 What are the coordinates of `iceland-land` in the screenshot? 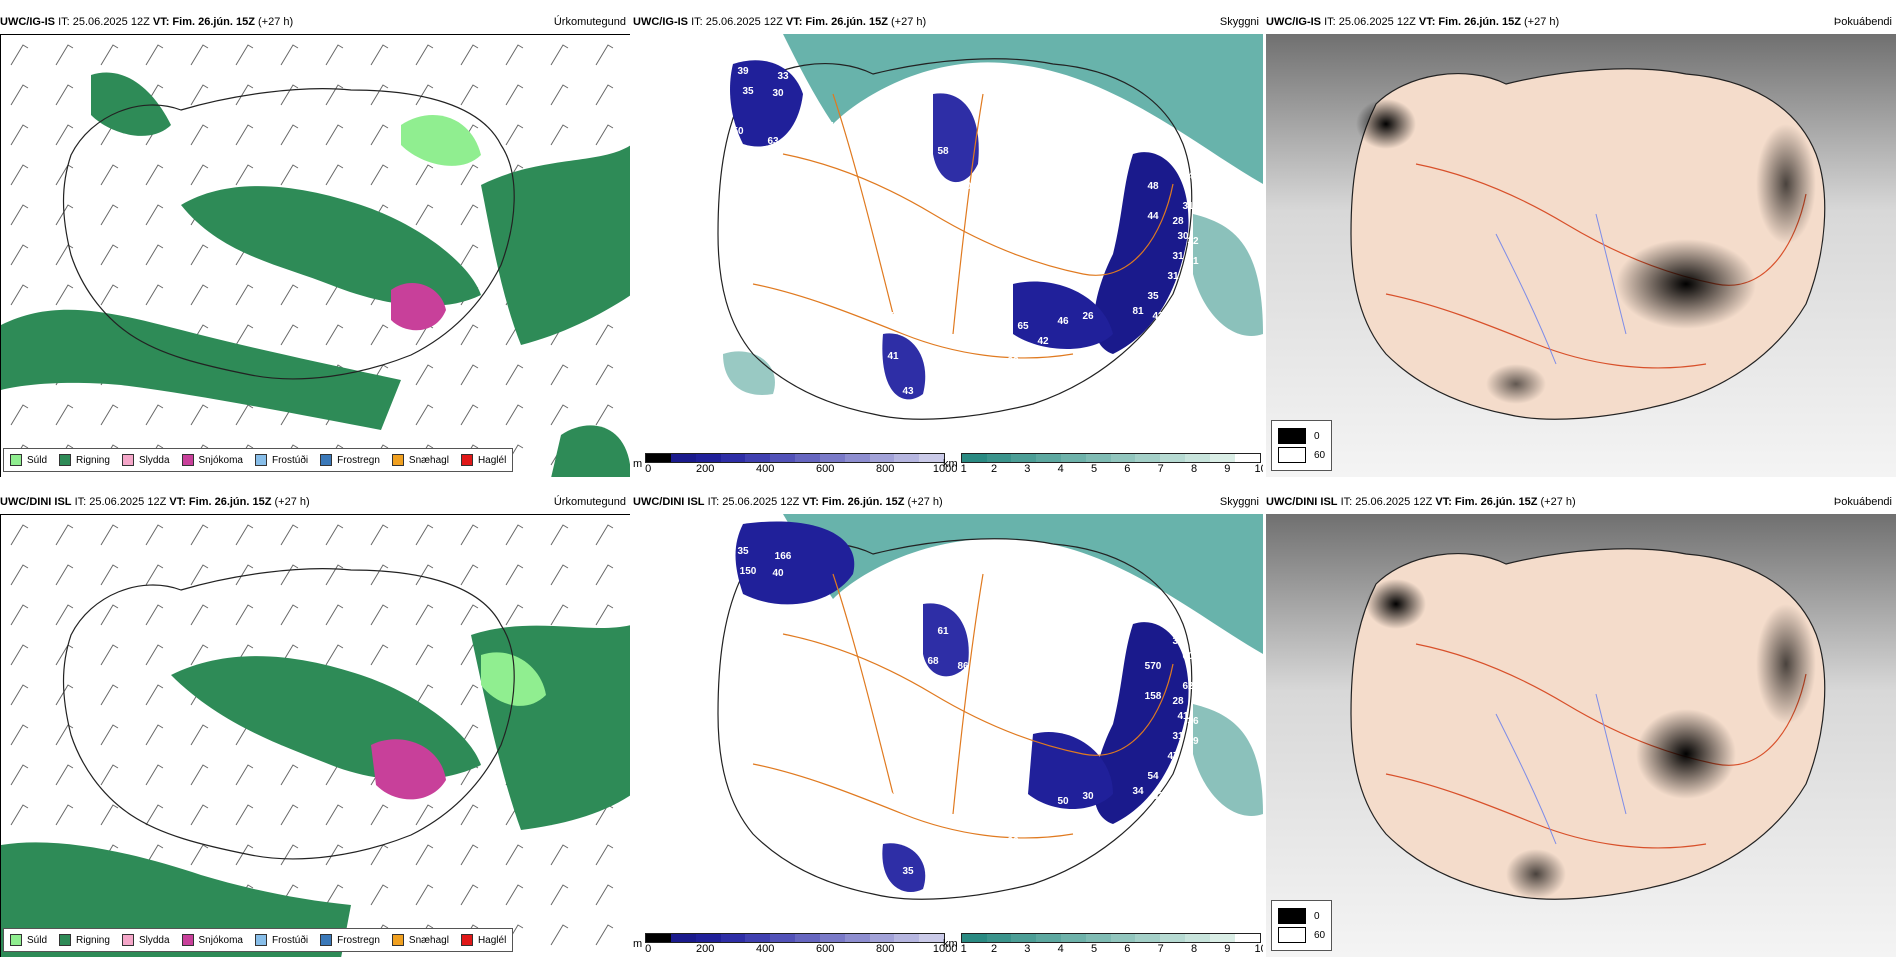 It's located at (1588, 724).